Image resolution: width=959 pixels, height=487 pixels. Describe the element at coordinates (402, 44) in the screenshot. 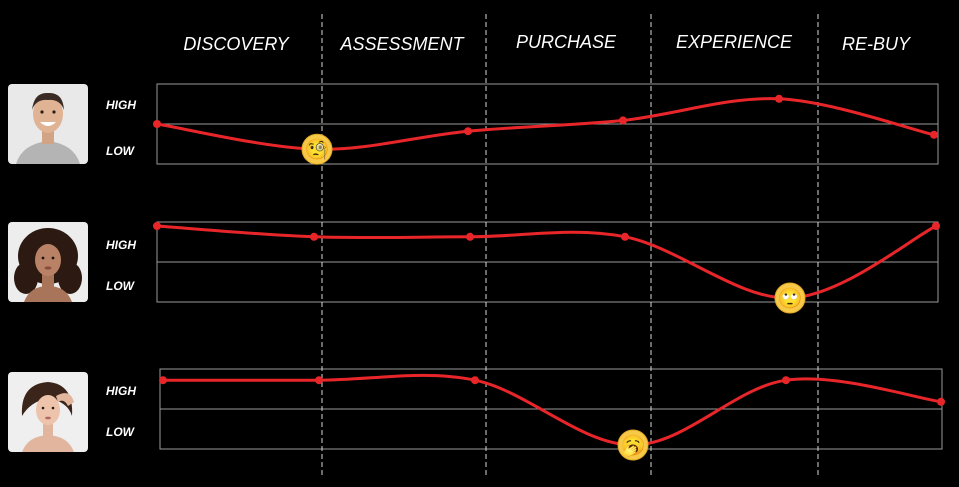

I see `stage-label-assessment: ASSESSMENT` at that location.